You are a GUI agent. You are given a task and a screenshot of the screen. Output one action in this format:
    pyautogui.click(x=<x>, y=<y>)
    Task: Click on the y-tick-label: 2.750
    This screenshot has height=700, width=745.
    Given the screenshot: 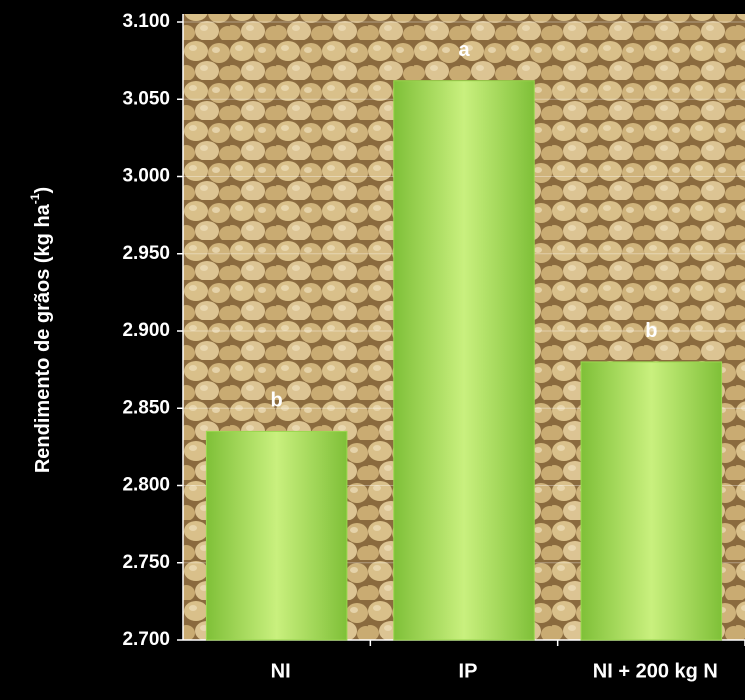 What is the action you would take?
    pyautogui.click(x=146, y=562)
    